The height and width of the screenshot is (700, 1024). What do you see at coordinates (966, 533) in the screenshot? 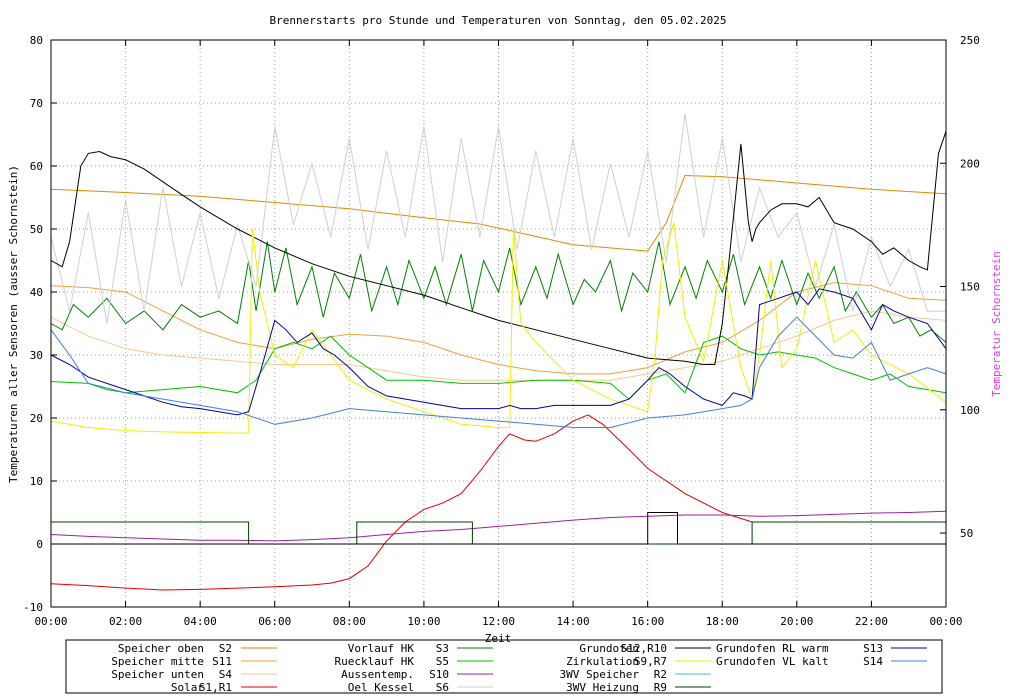
I see `y2-tick-label: 50` at bounding box center [966, 533].